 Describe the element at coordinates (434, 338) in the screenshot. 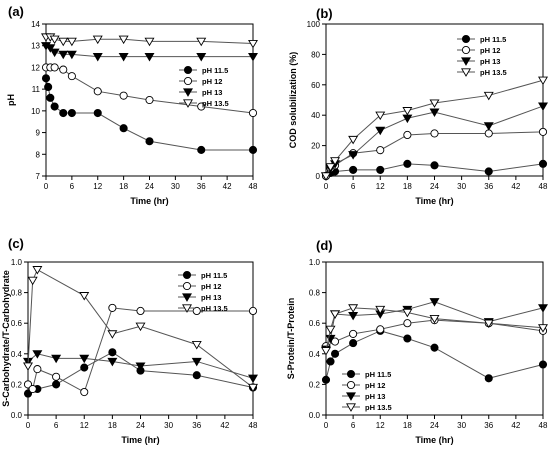

I see `plot-frame` at that location.